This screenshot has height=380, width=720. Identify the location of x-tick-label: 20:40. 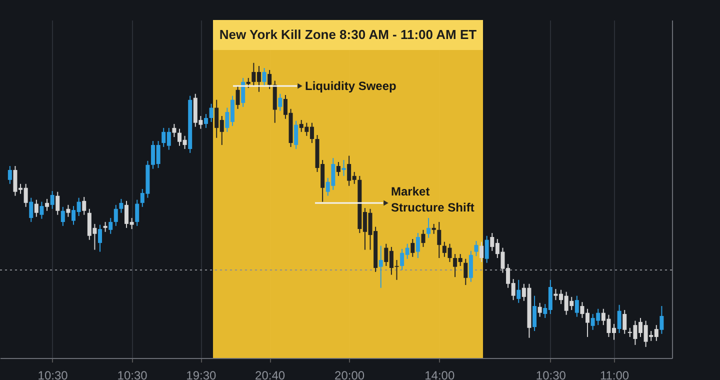
(270, 374).